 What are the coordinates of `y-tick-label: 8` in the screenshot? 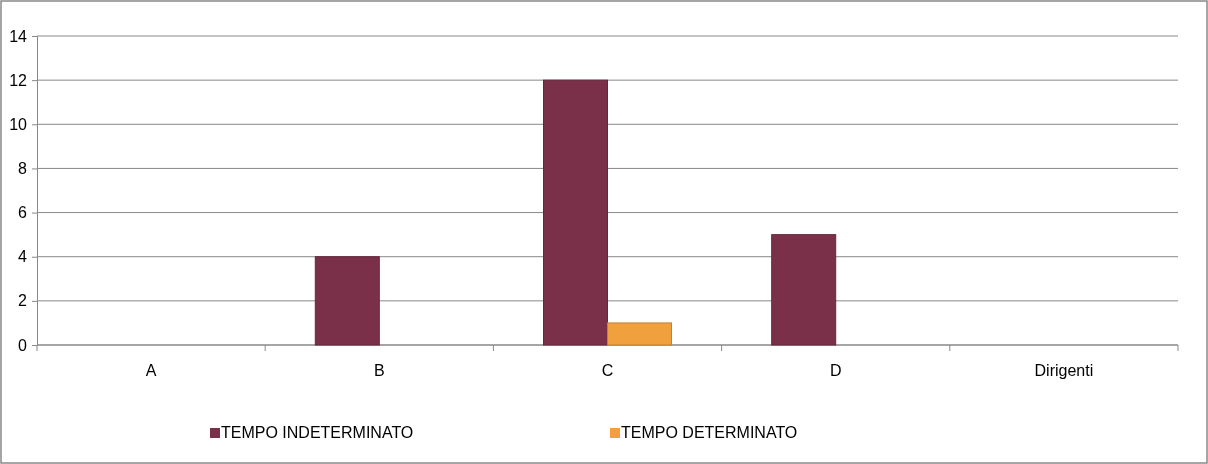 It's located at (23, 169).